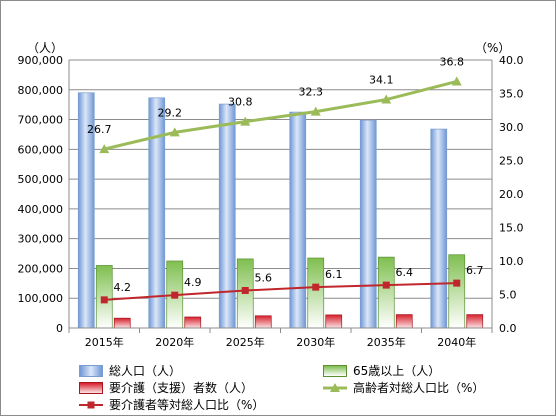 This screenshot has height=416, width=556. Describe the element at coordinates (41, 268) in the screenshot. I see `y-left-tick-label: 200,000` at that location.